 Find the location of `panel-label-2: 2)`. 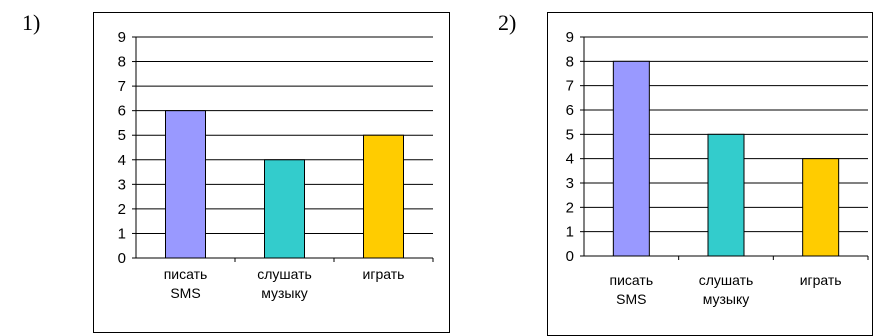

panel-label-2: 2) is located at coordinates (507, 22).